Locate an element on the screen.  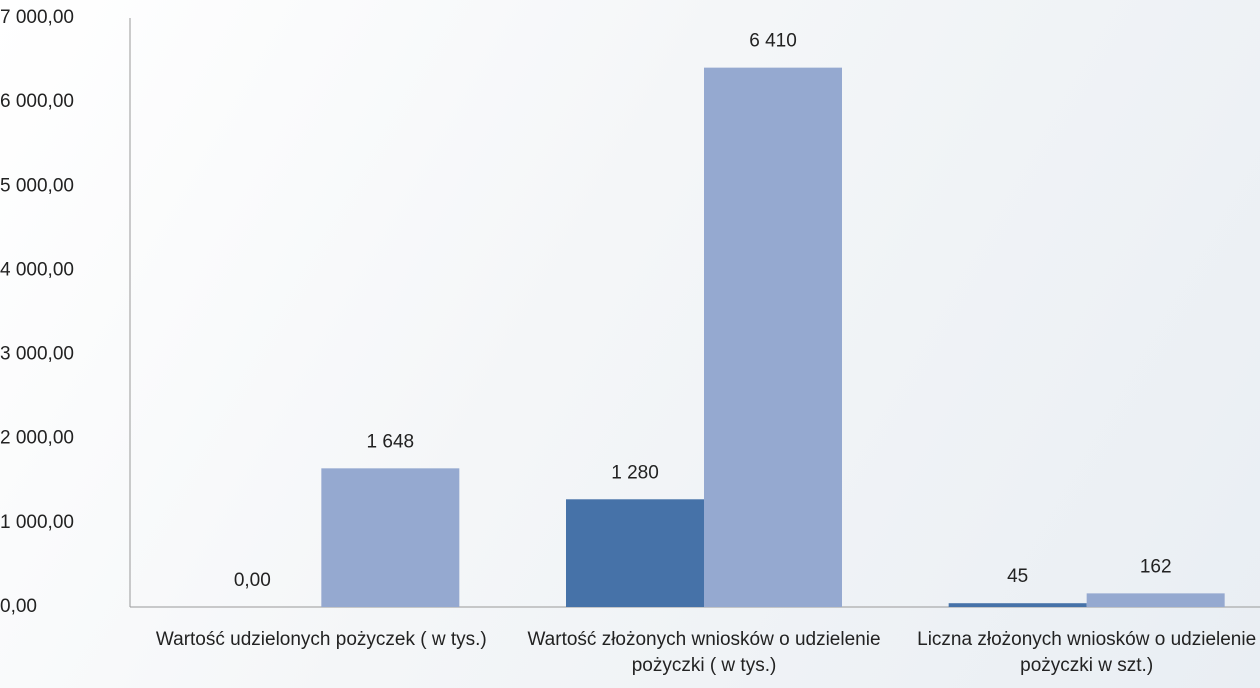
y-tick-label: 7 000,00 is located at coordinates (37, 17).